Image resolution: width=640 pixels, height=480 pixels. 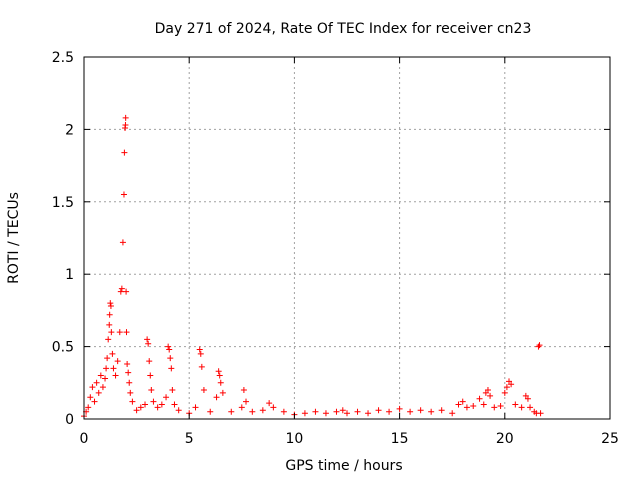 What do you see at coordinates (294, 439) in the screenshot?
I see `x-tick-label: 10` at bounding box center [294, 439].